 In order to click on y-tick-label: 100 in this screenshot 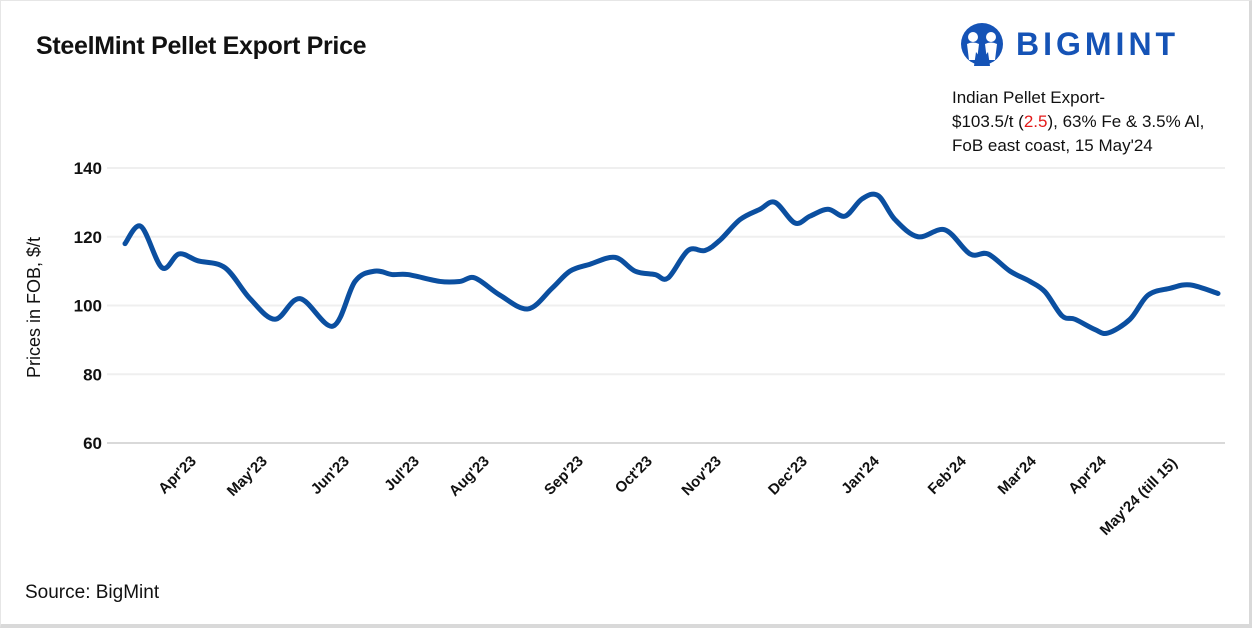, I will do `click(88, 306)`.